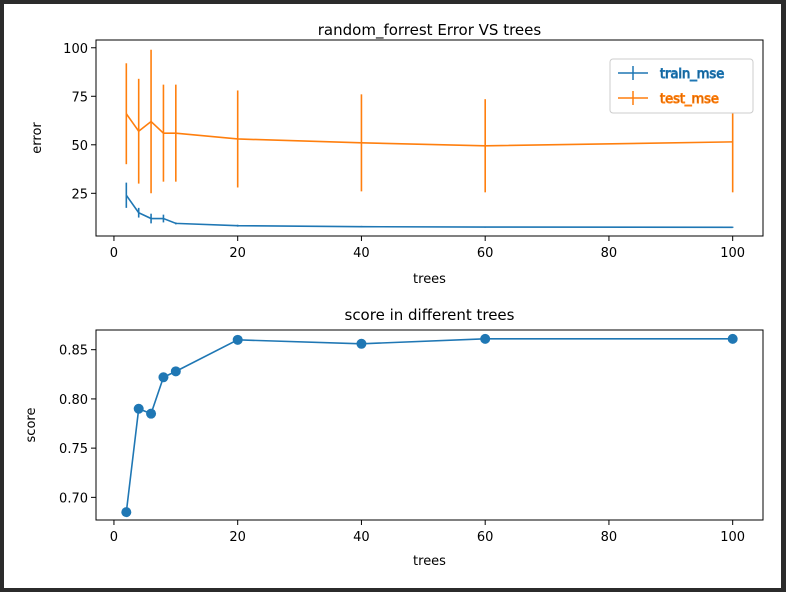 The width and height of the screenshot is (786, 592). I want to click on y-tick-label: 0.80, so click(73, 400).